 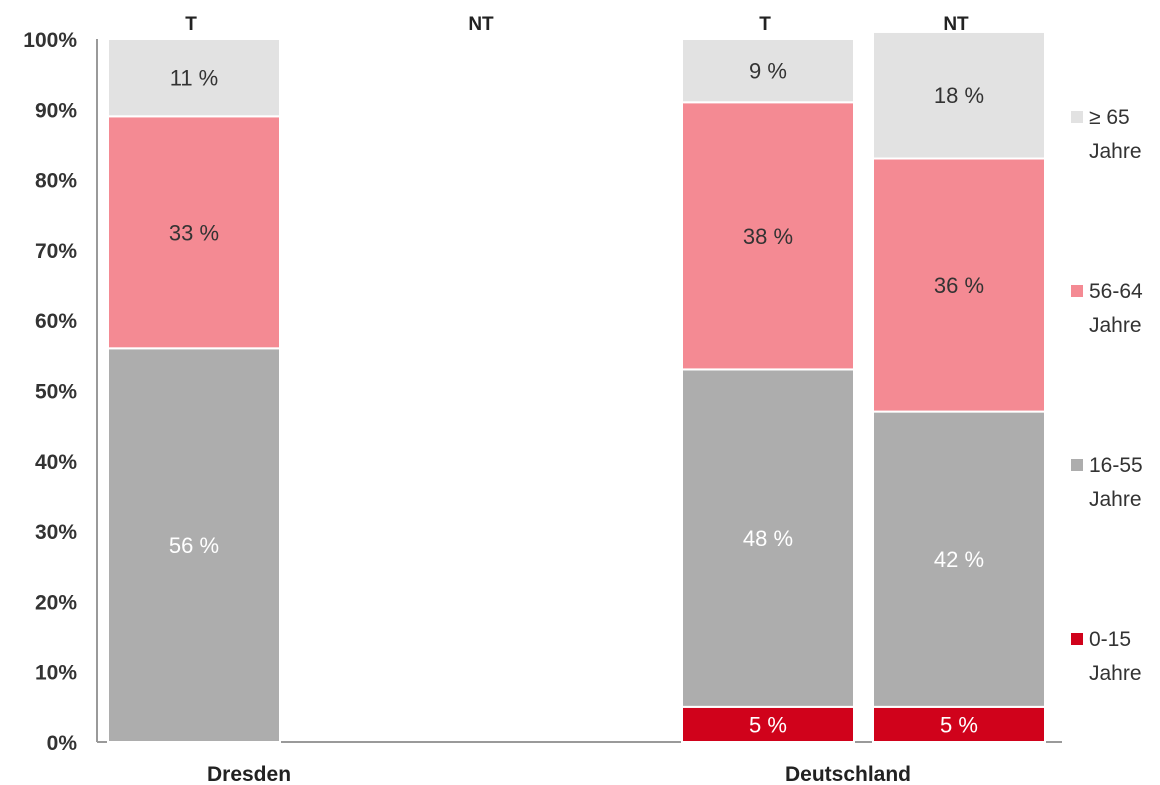 I want to click on y-tick-label: 20%, so click(x=56, y=602).